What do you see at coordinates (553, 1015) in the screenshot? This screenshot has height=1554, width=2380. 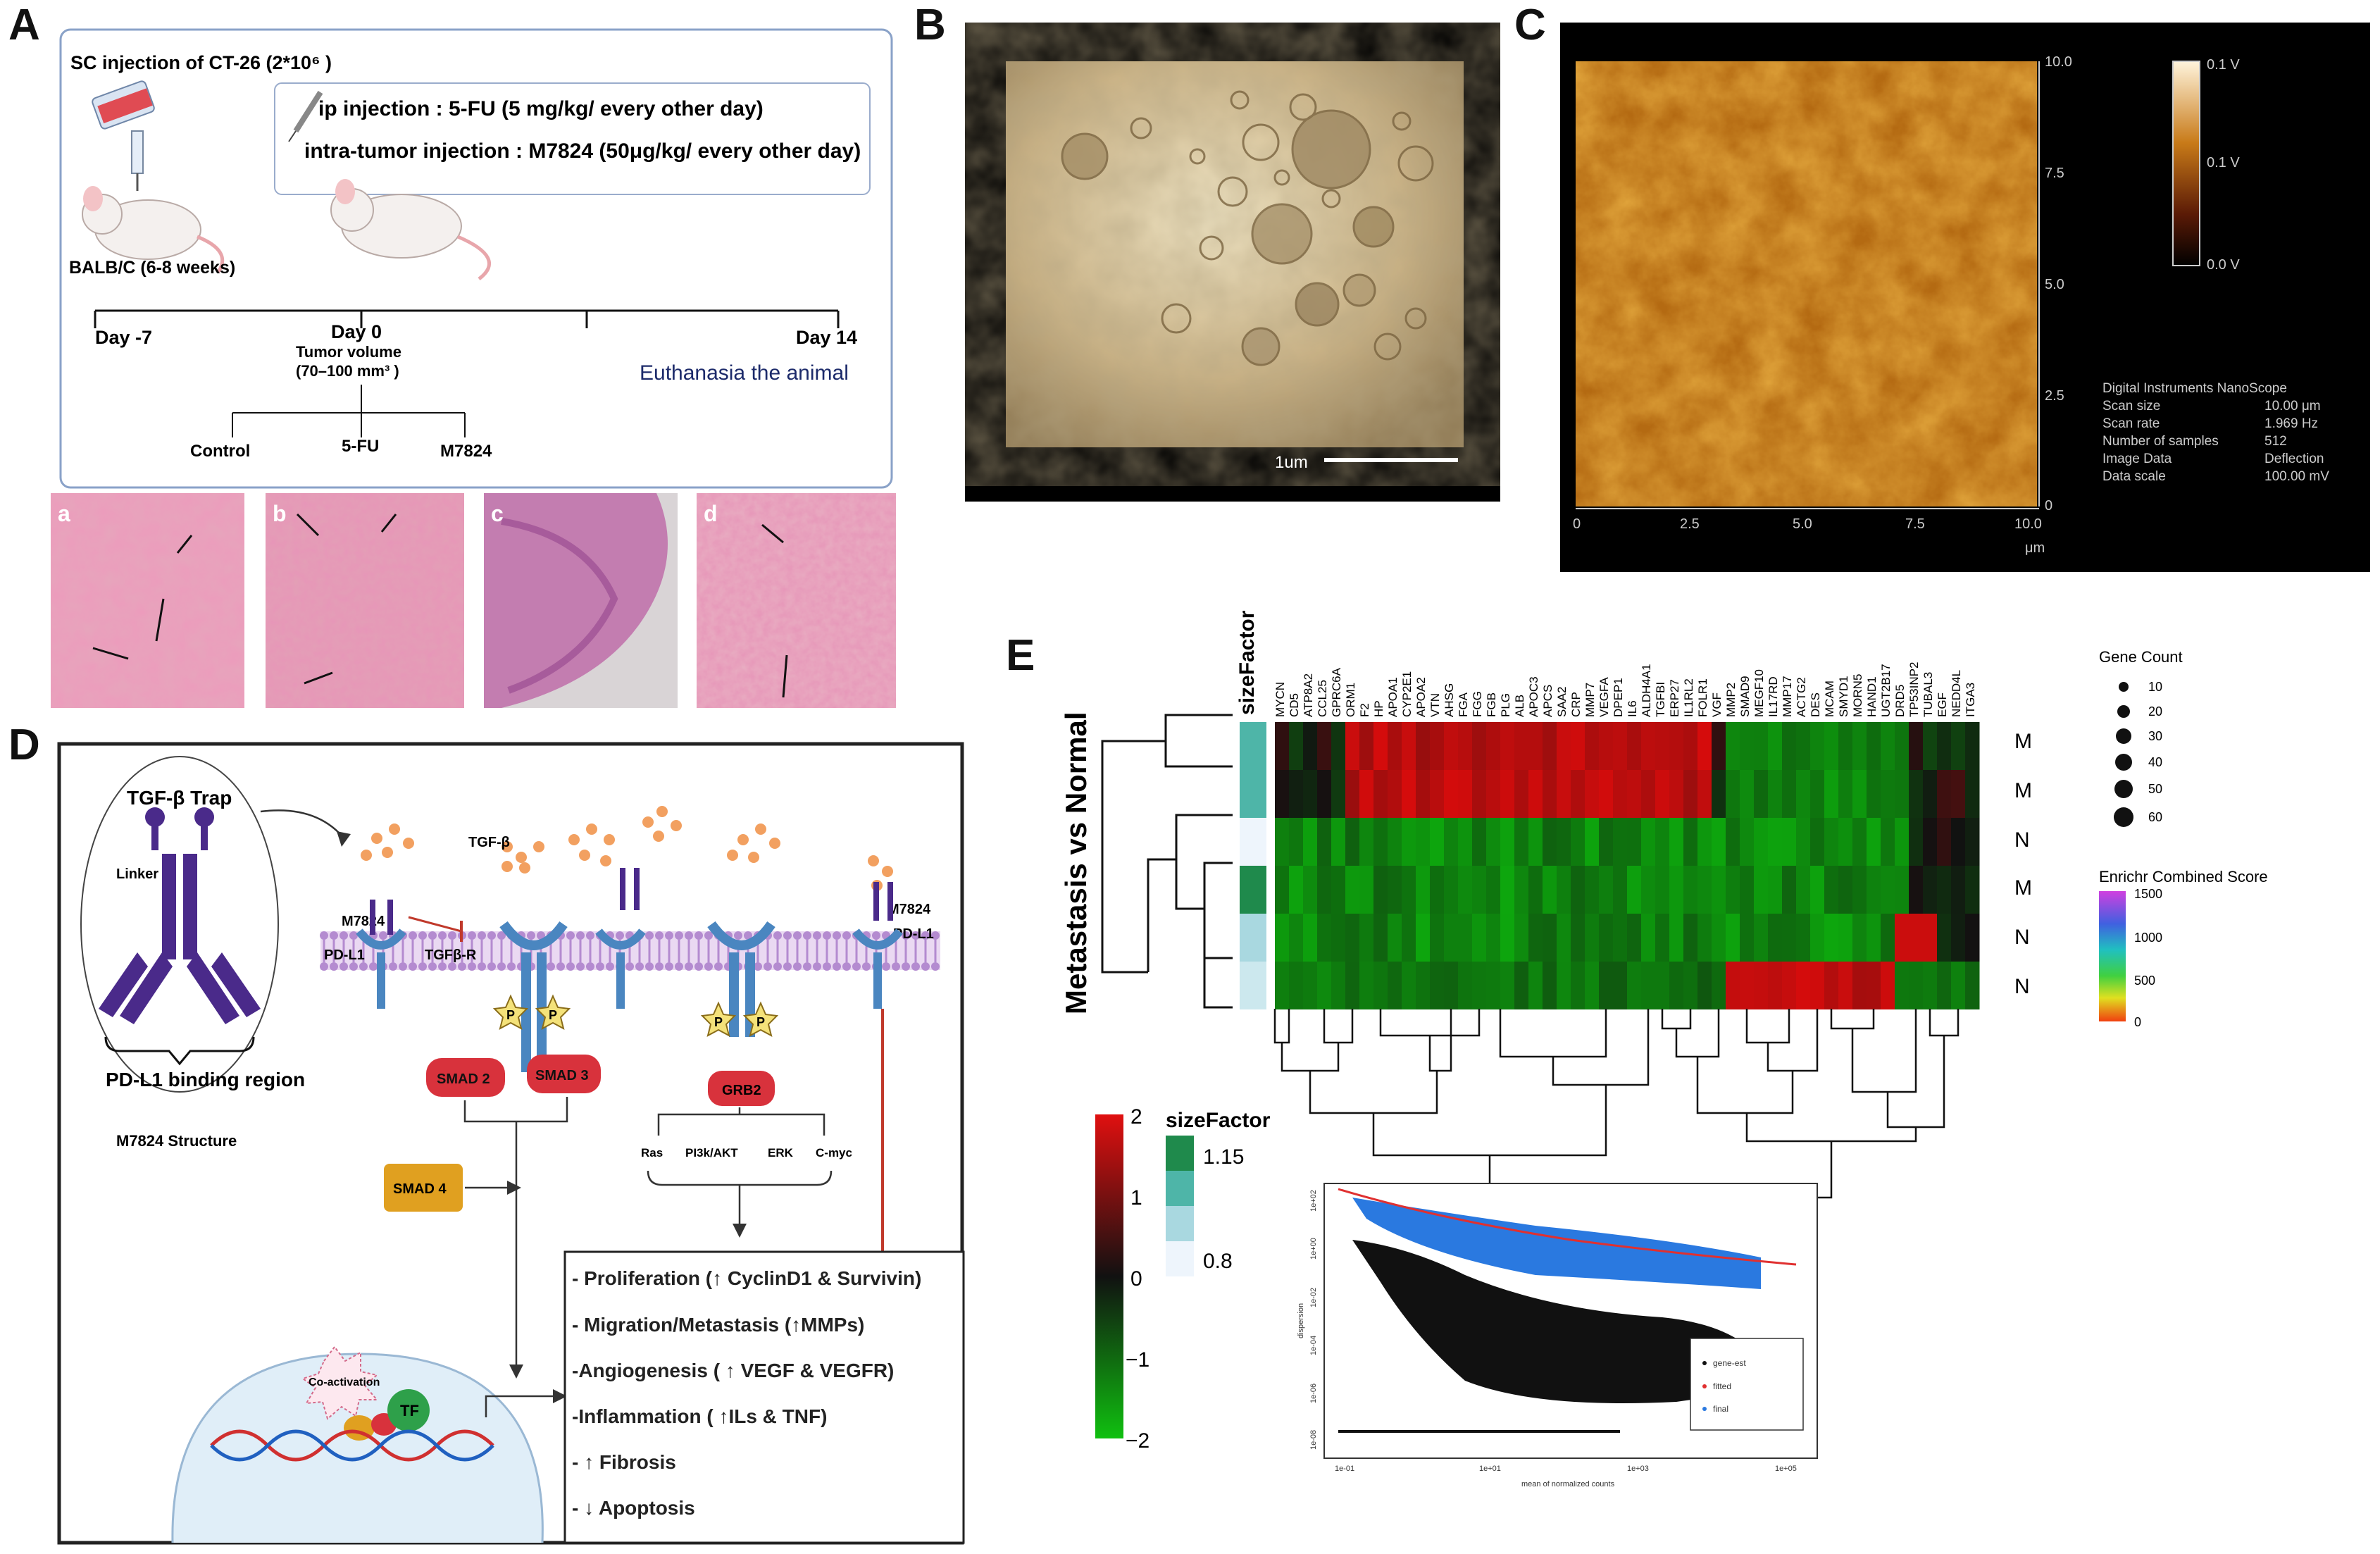 I see `svg-text: P` at bounding box center [553, 1015].